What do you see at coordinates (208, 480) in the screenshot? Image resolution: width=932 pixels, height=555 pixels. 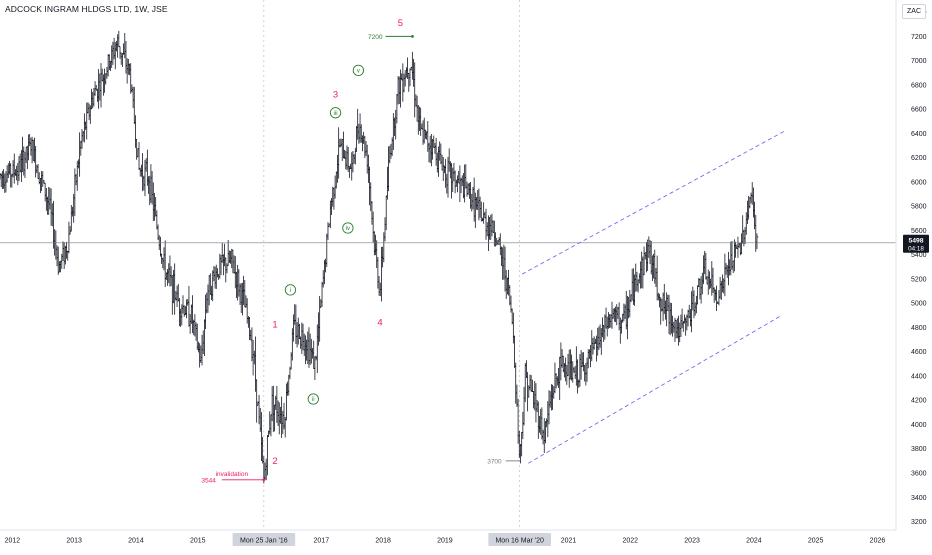 I see `invalidation-price-label: 3544` at bounding box center [208, 480].